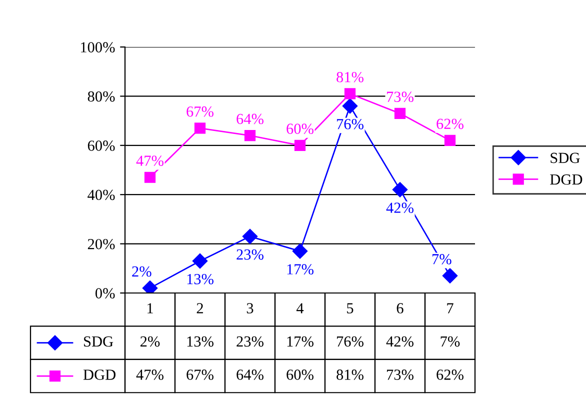  Describe the element at coordinates (142, 271) in the screenshot. I see `text: 2%` at that location.